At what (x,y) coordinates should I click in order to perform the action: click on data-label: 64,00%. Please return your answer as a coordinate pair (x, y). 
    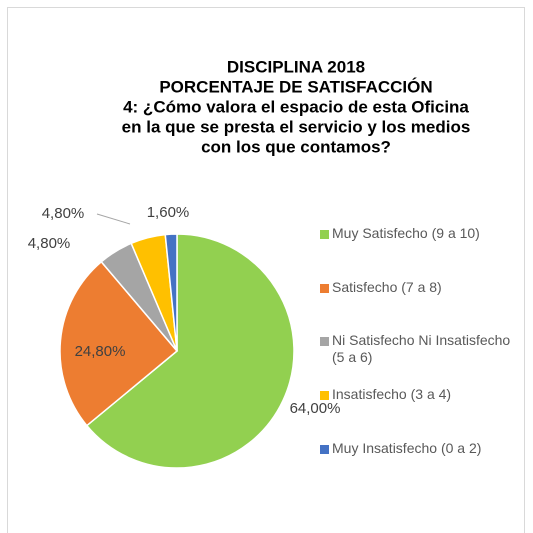
    Looking at the image, I should click on (315, 408).